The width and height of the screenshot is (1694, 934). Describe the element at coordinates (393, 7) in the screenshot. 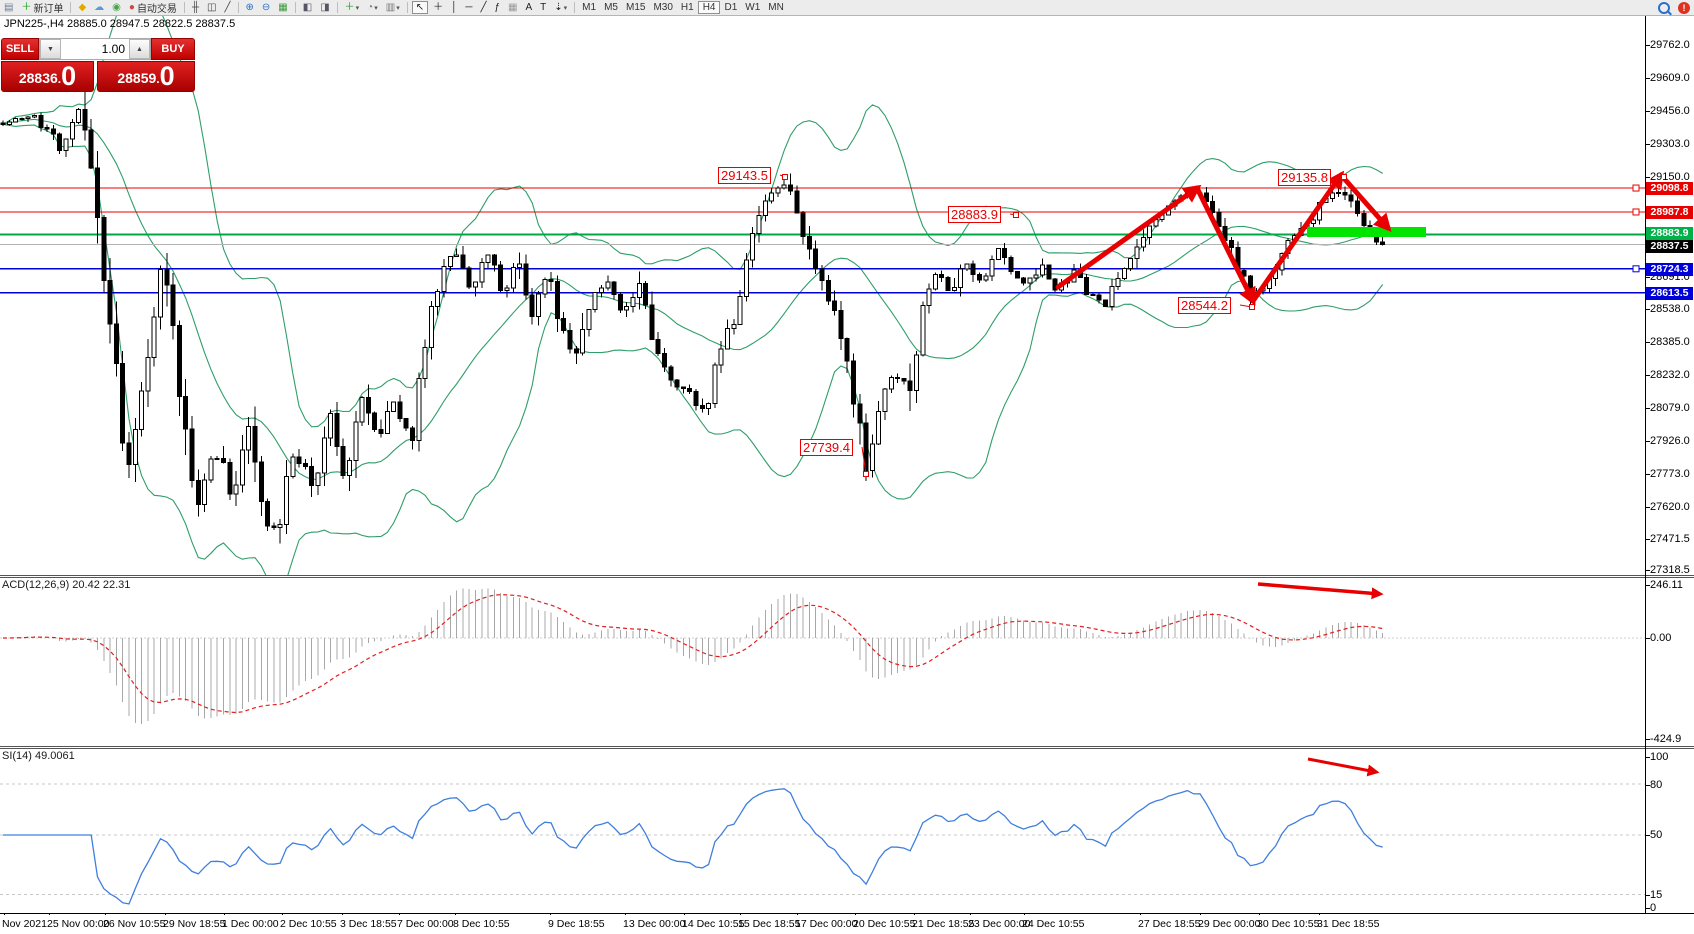

I see `template-menu: ▥ ▾` at that location.